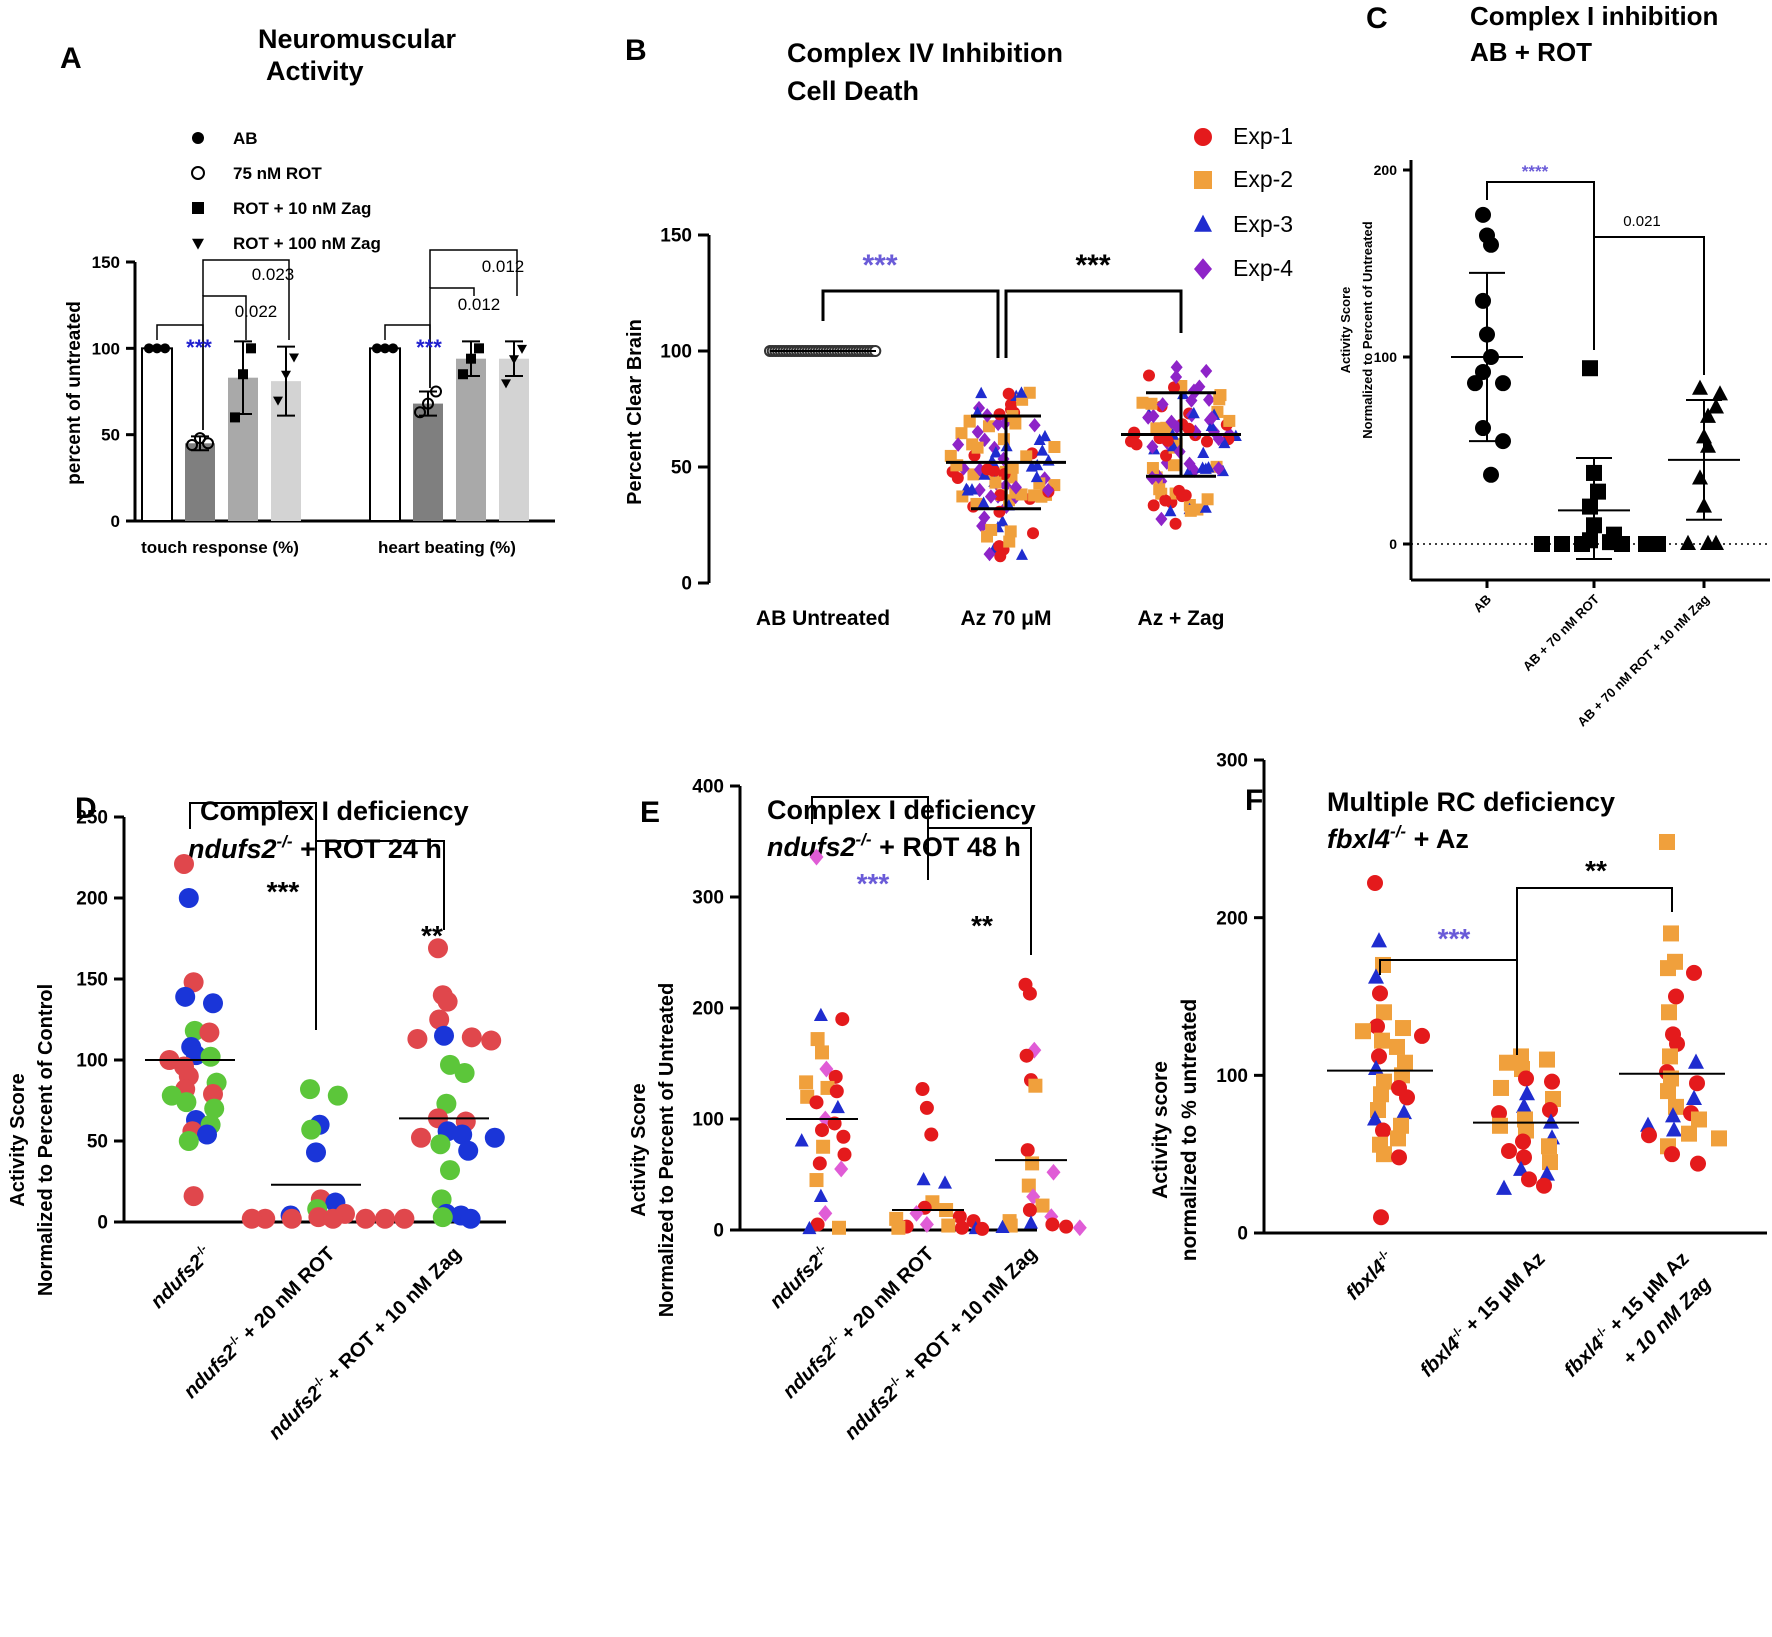 Image resolution: width=1772 pixels, height=1637 pixels. Describe the element at coordinates (92, 980) in the screenshot. I see `panel-d-y-tick-label: 150` at that location.